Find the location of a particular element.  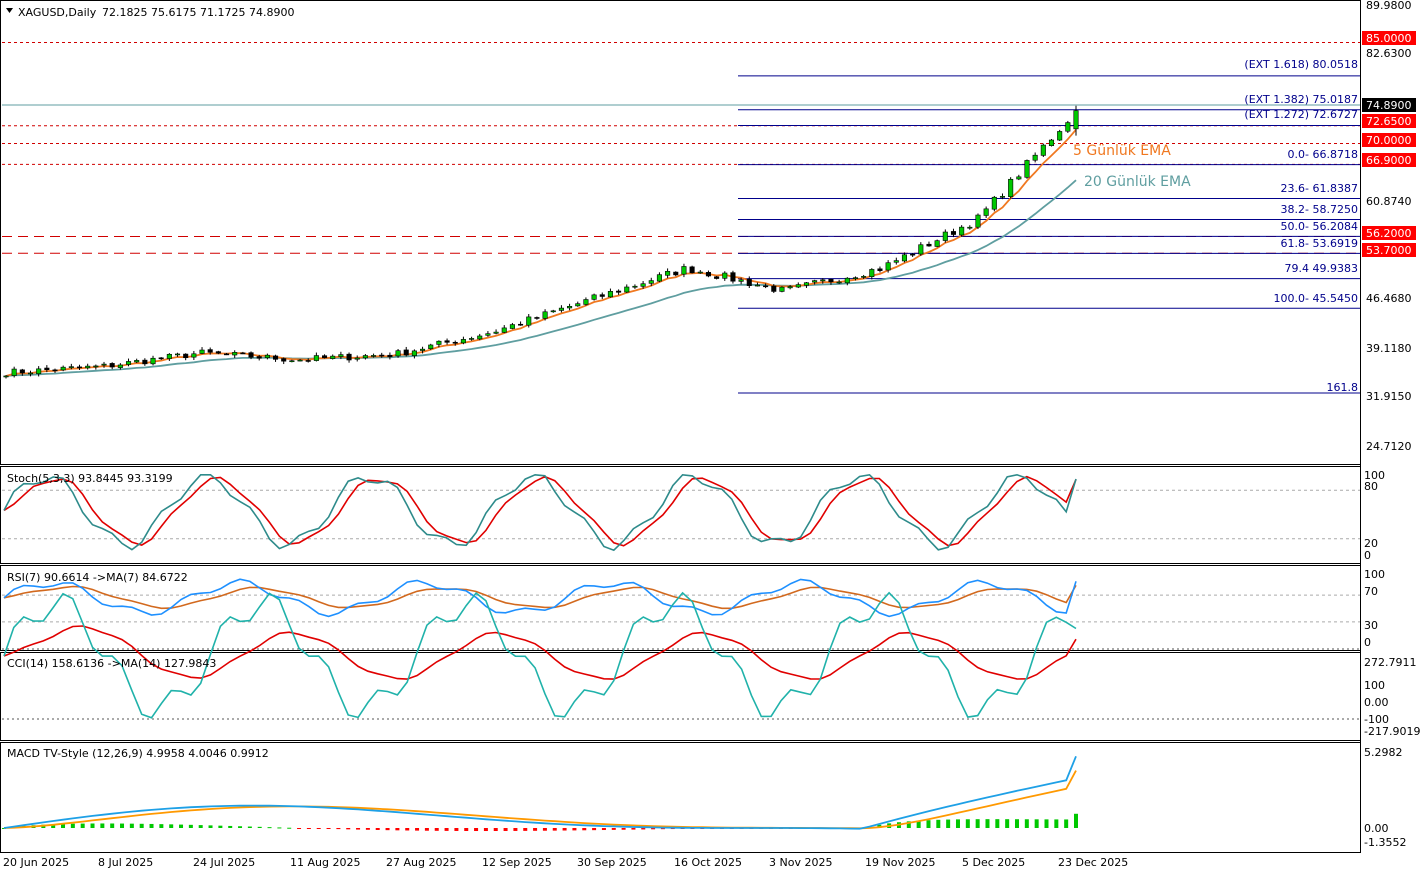

cci-ma-line is located at coordinates (540, 652).